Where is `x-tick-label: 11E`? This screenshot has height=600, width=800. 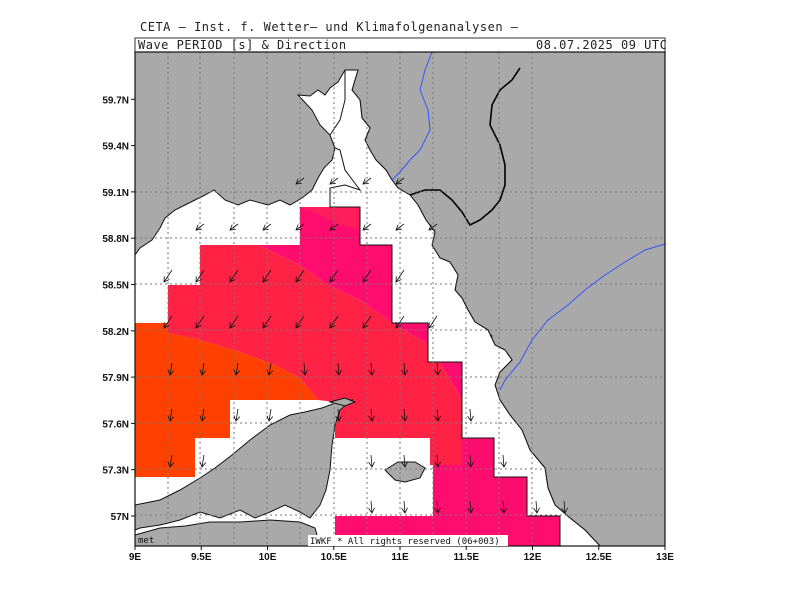
x-tick-label: 11E is located at coordinates (400, 557).